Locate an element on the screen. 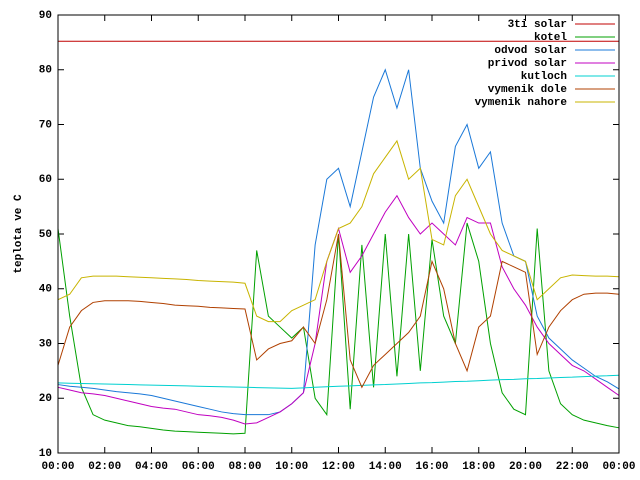 This screenshot has height=480, width=640. x-tick-label: 04:00 is located at coordinates (151, 467).